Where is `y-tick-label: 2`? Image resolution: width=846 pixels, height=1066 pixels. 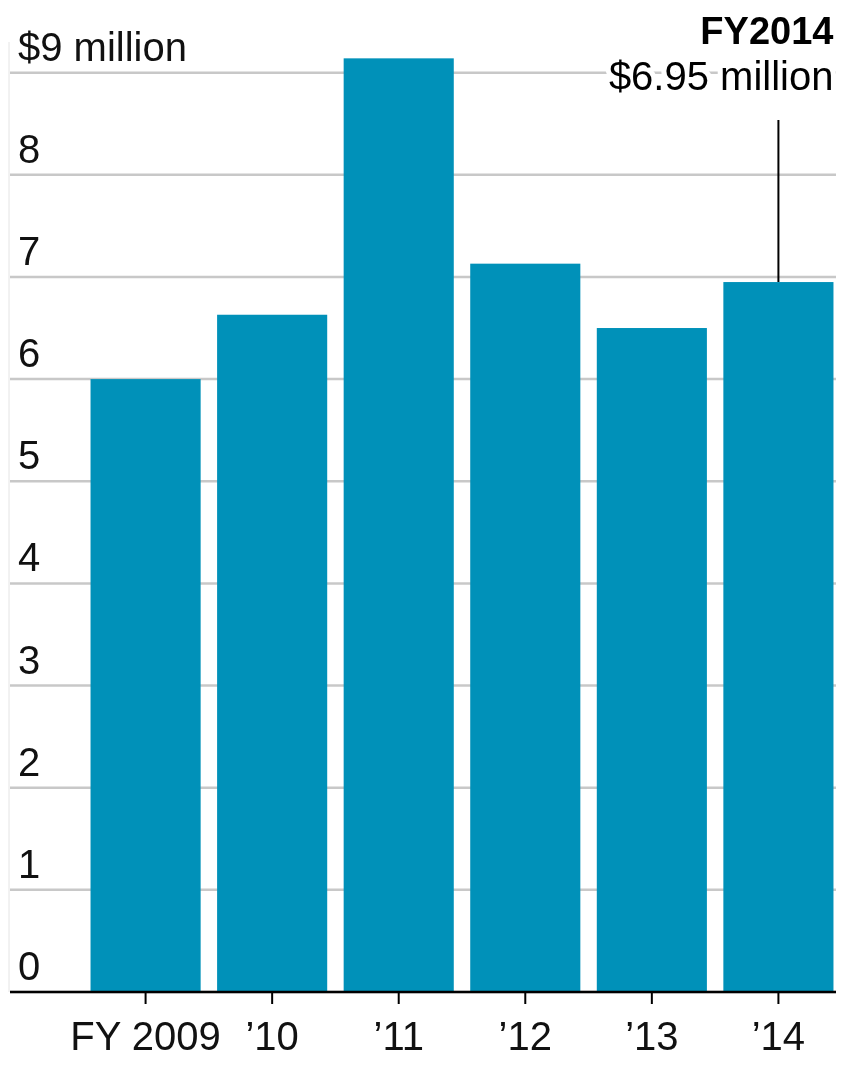
y-tick-label: 2 is located at coordinates (29, 761).